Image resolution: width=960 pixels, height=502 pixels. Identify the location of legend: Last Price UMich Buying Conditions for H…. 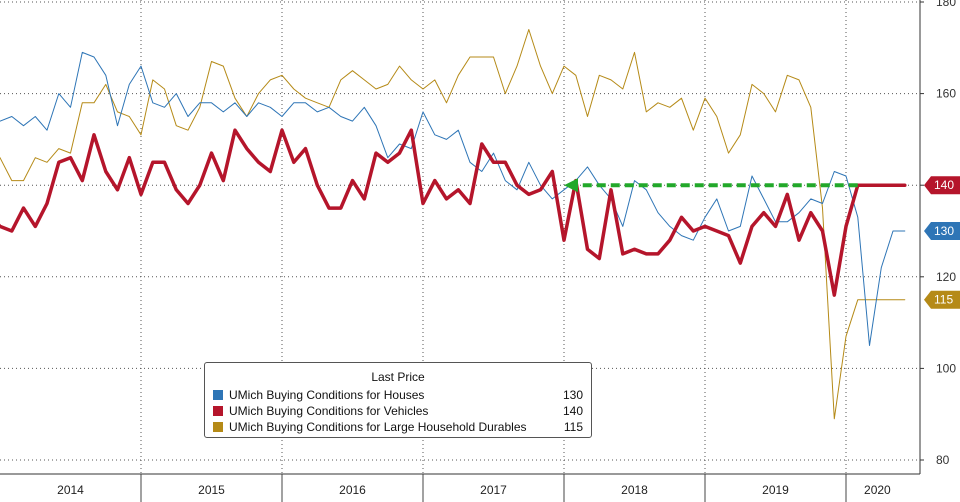
(398, 400).